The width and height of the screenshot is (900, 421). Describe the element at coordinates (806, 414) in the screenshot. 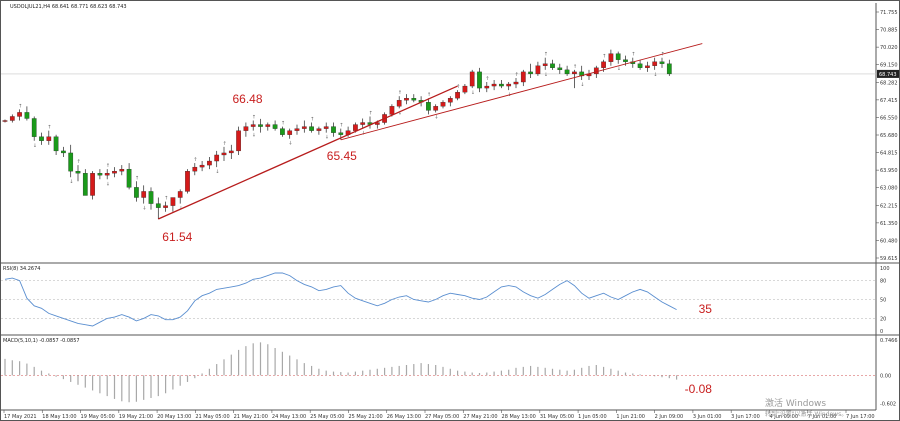

I see `windows-activation-hint: 转到"设置"以激活 Windows。` at that location.